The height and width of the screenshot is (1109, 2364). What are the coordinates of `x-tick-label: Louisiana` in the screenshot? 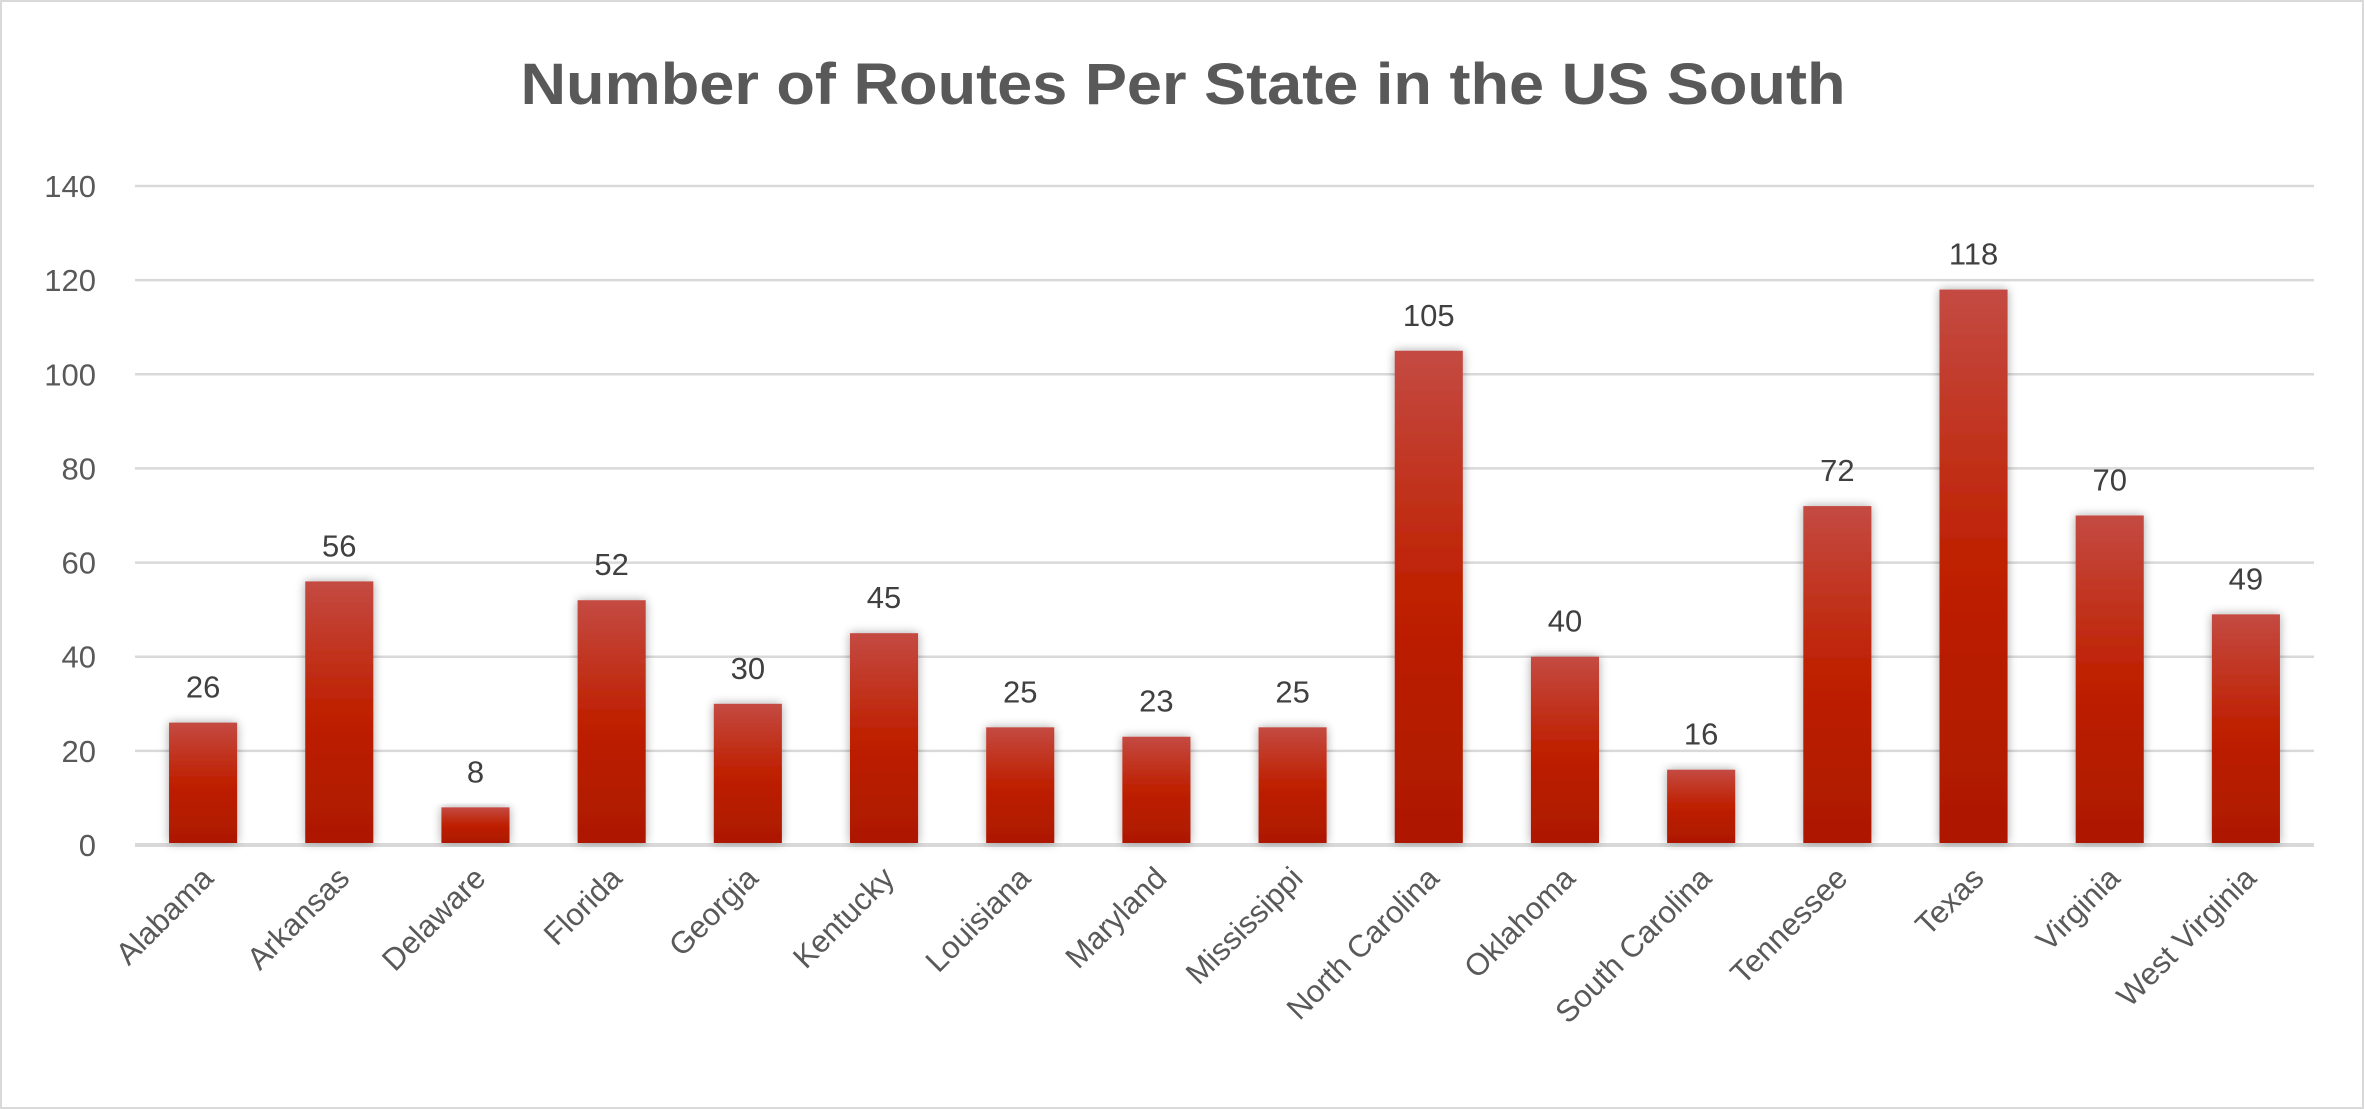 It's located at (978, 919).